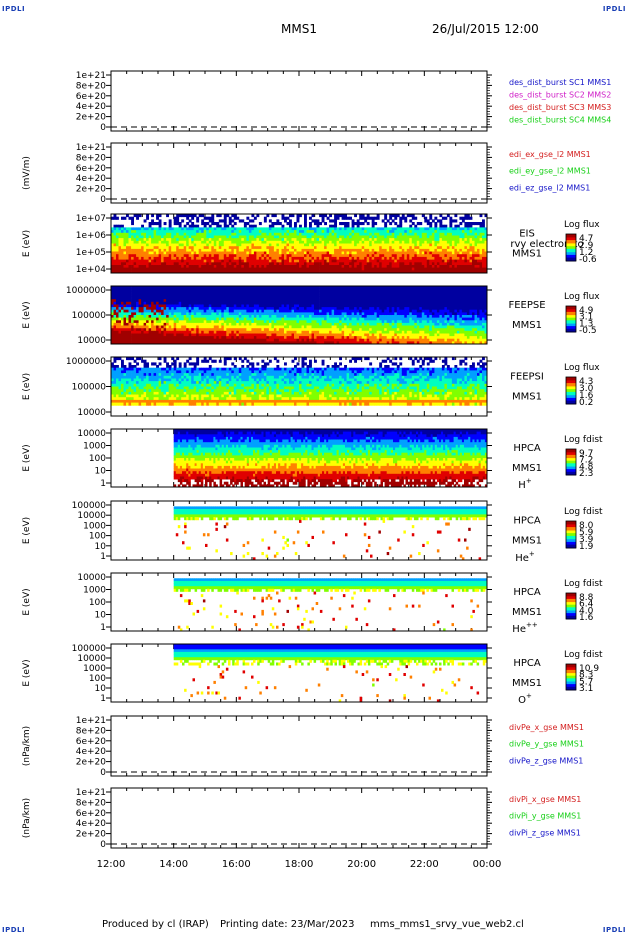  I want to click on edi-ytick-label: 2e+20, so click(91, 190).